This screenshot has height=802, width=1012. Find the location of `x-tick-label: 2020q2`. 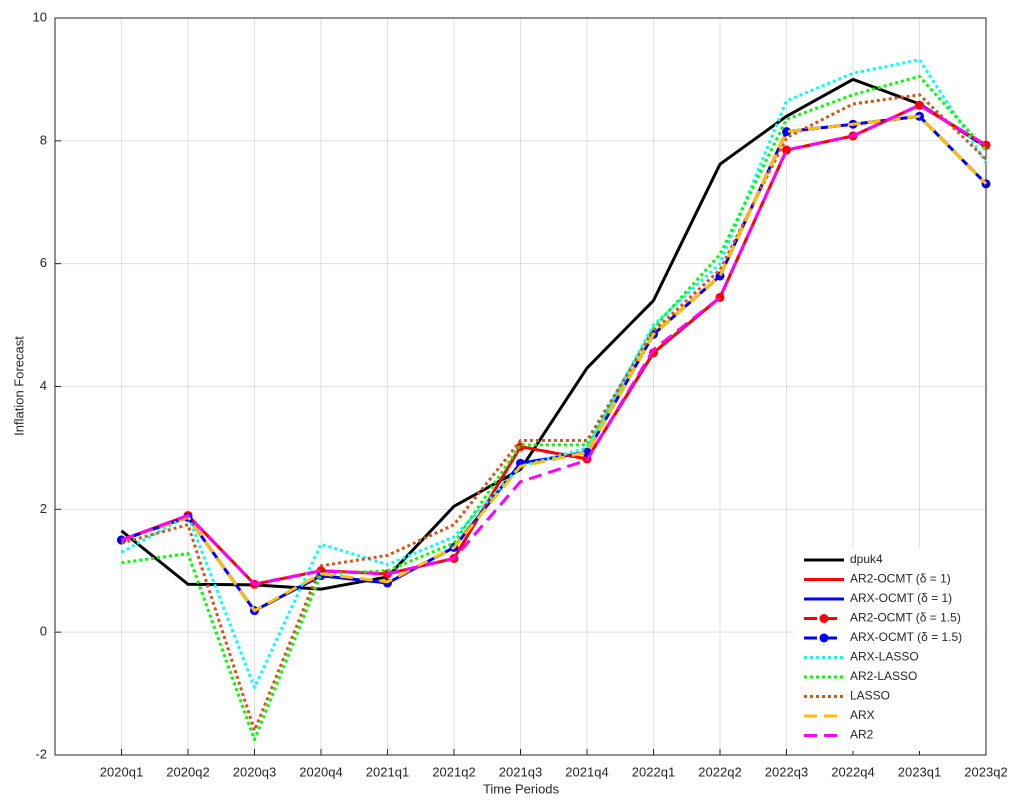

x-tick-label: 2020q2 is located at coordinates (187, 771).